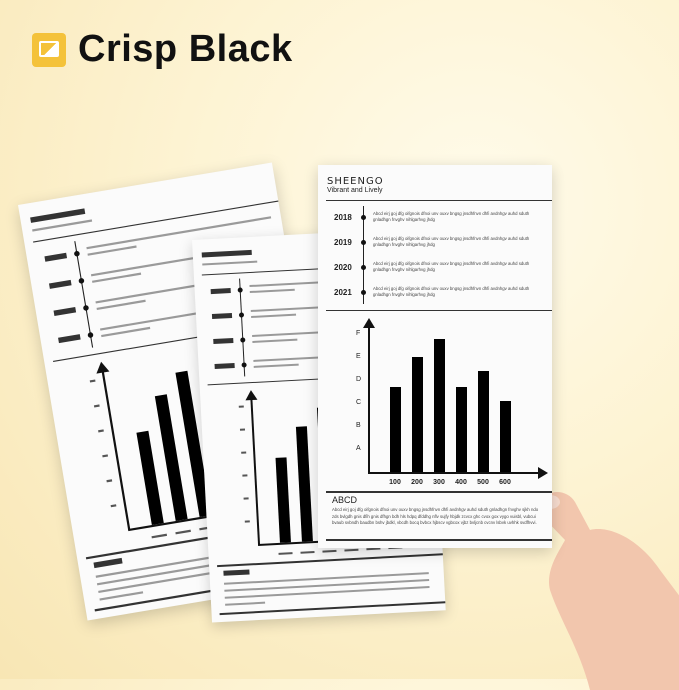 The width and height of the screenshot is (679, 690). I want to click on timeline-year: 2020, so click(343, 267).